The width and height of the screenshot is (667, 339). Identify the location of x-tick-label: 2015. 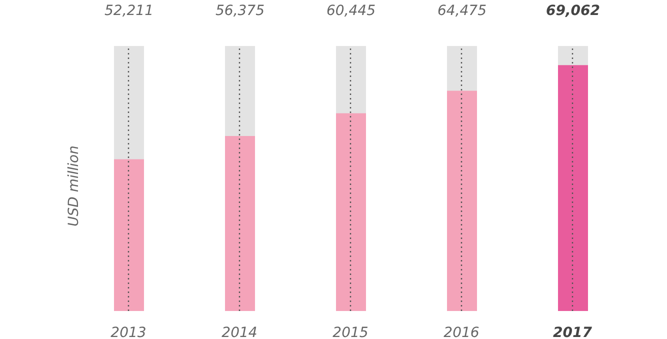
(350, 332).